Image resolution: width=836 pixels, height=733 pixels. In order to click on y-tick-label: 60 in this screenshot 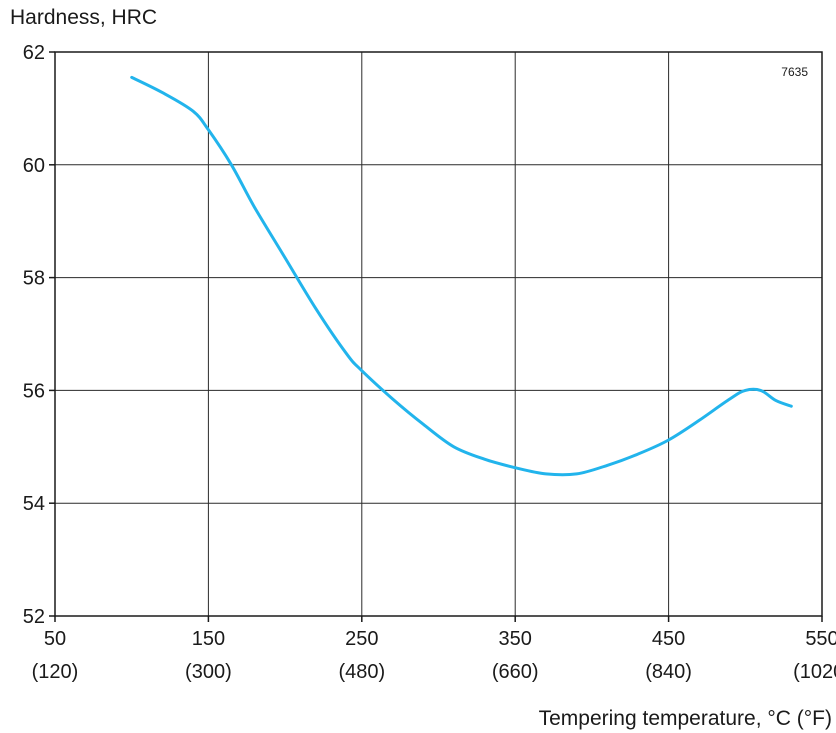, I will do `click(34, 166)`.